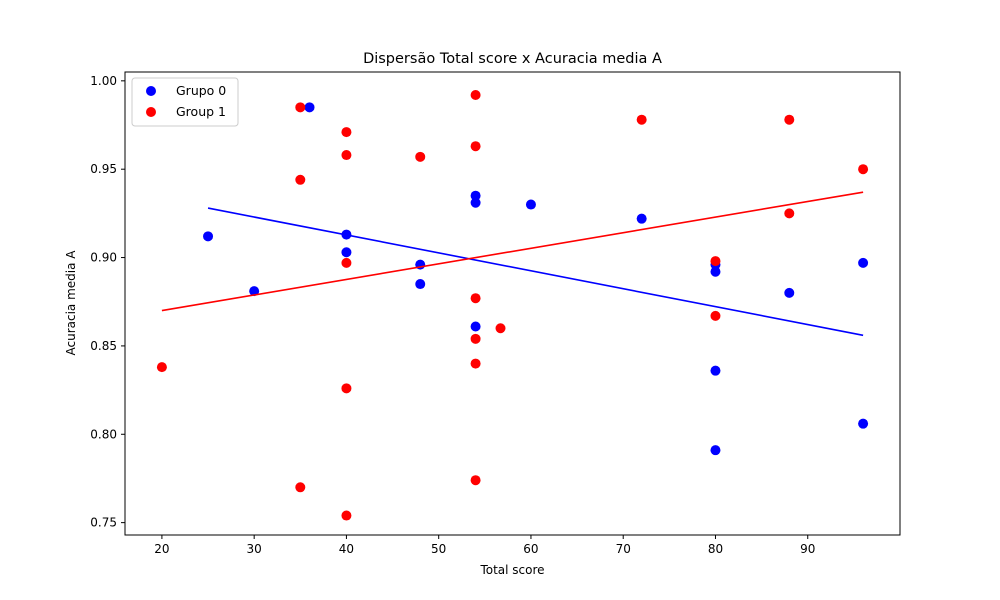 This screenshot has height=600, width=1000. What do you see at coordinates (511, 570) in the screenshot?
I see `x-axis-title: Total score` at bounding box center [511, 570].